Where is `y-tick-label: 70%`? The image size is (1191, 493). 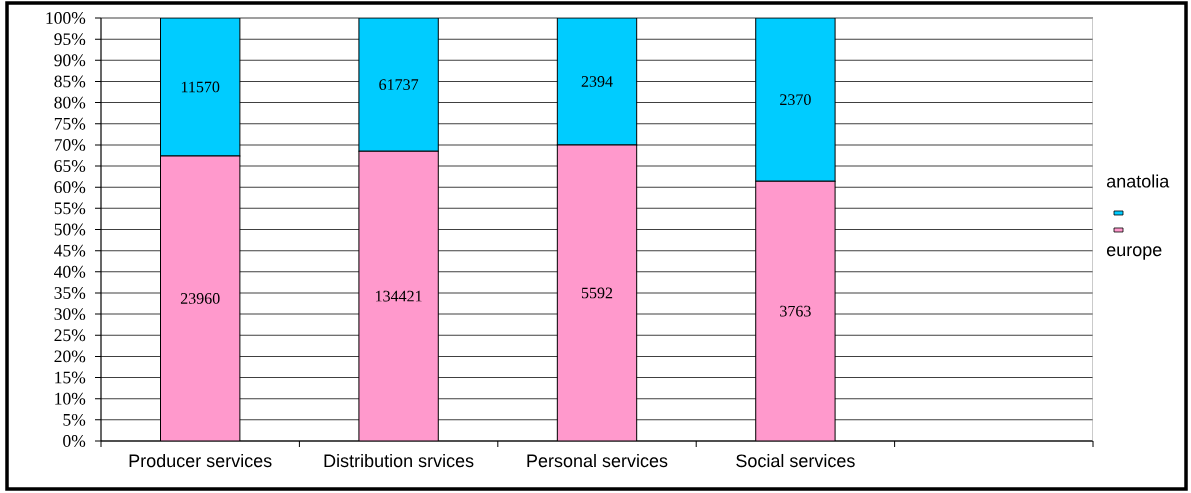
y-tick-label: 70% is located at coordinates (70, 144).